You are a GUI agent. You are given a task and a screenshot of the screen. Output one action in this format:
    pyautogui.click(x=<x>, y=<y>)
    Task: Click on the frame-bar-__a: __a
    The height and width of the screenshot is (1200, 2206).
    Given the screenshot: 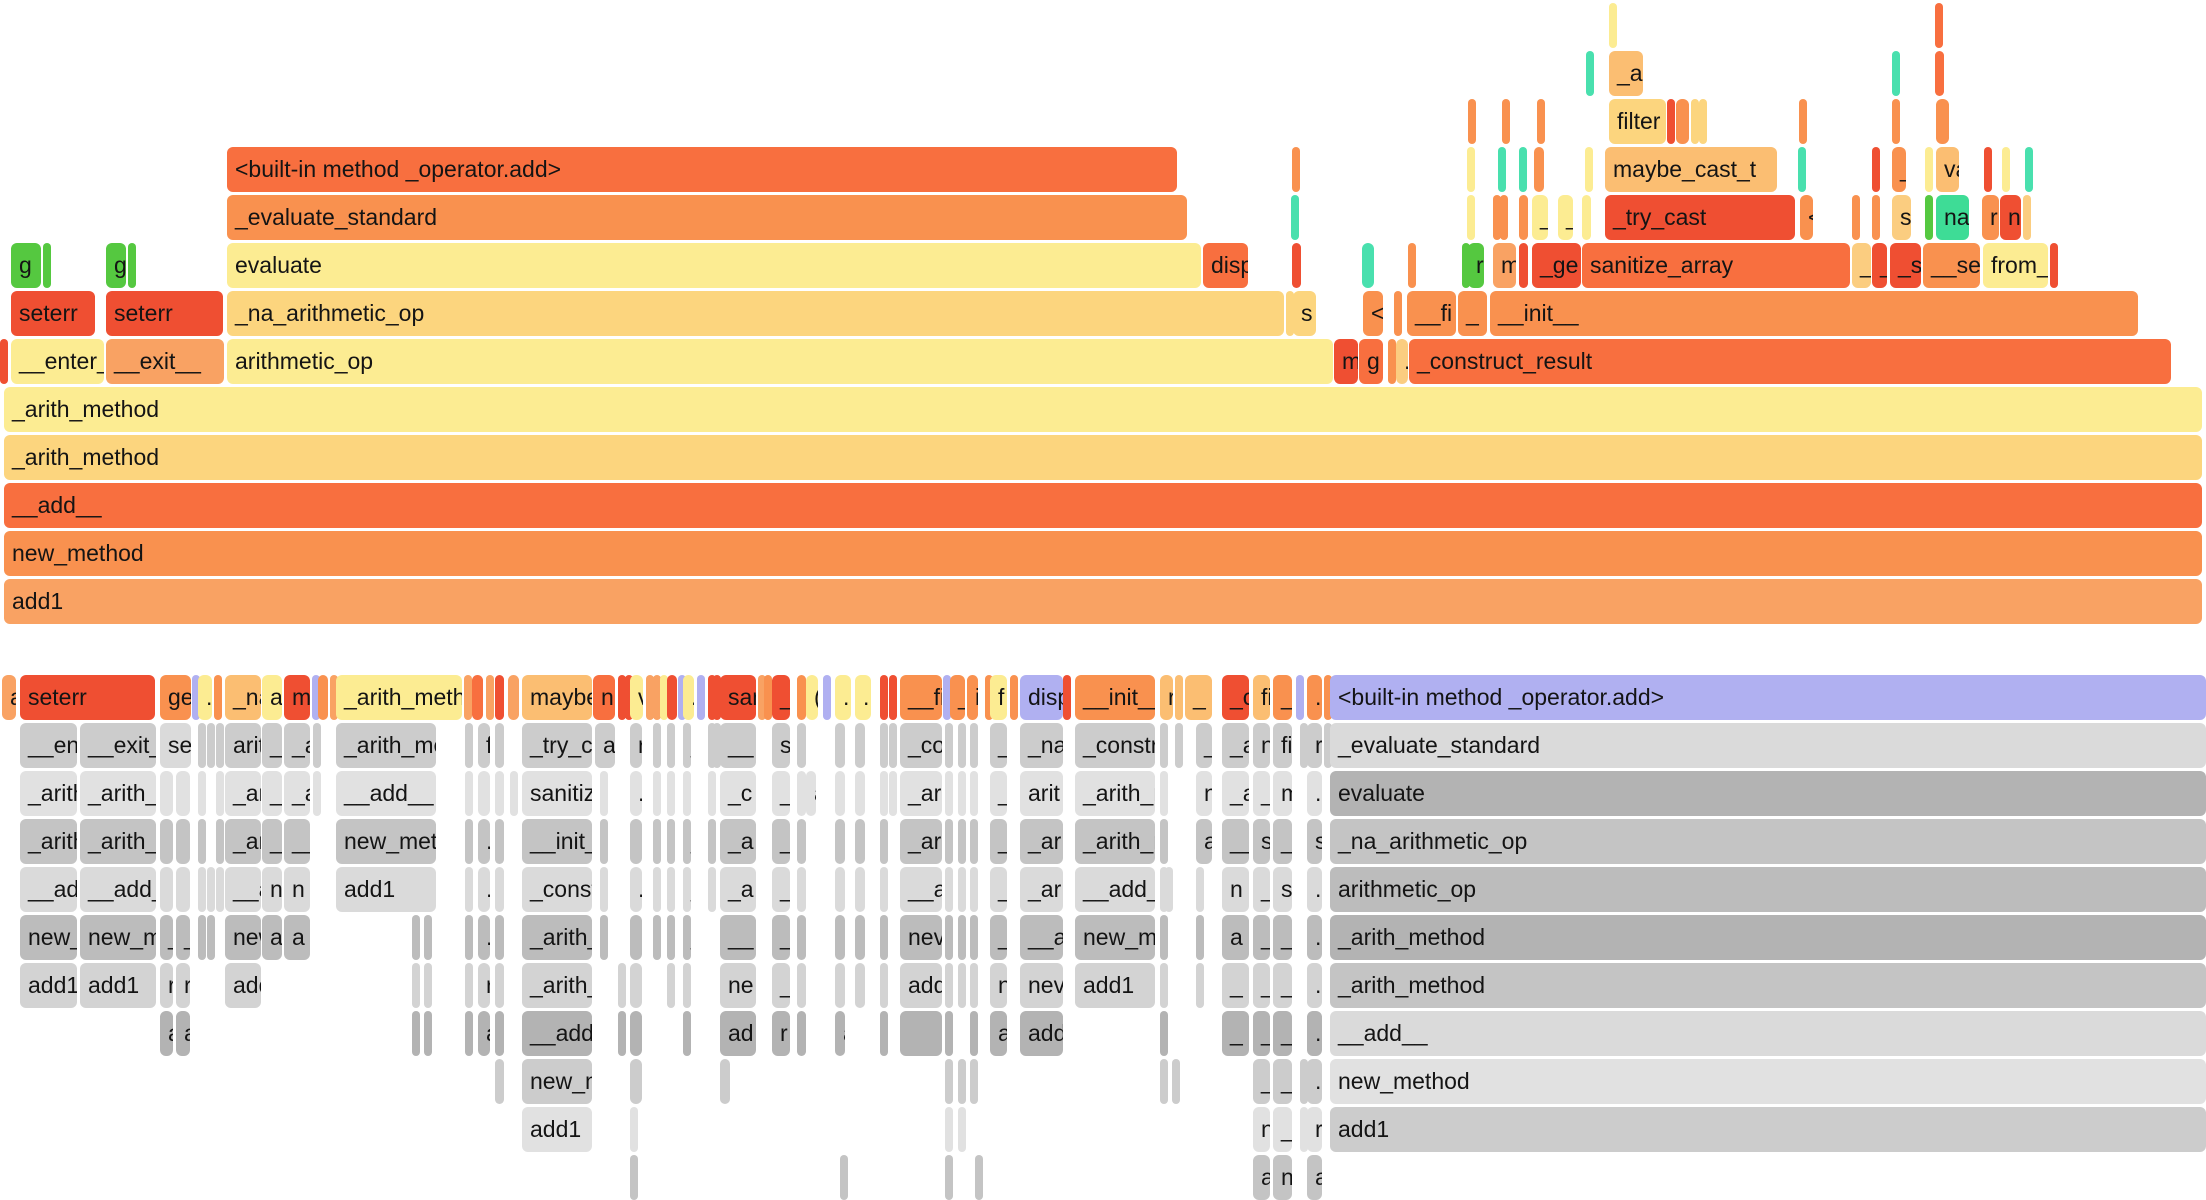 What is the action you would take?
    pyautogui.click(x=1041, y=937)
    